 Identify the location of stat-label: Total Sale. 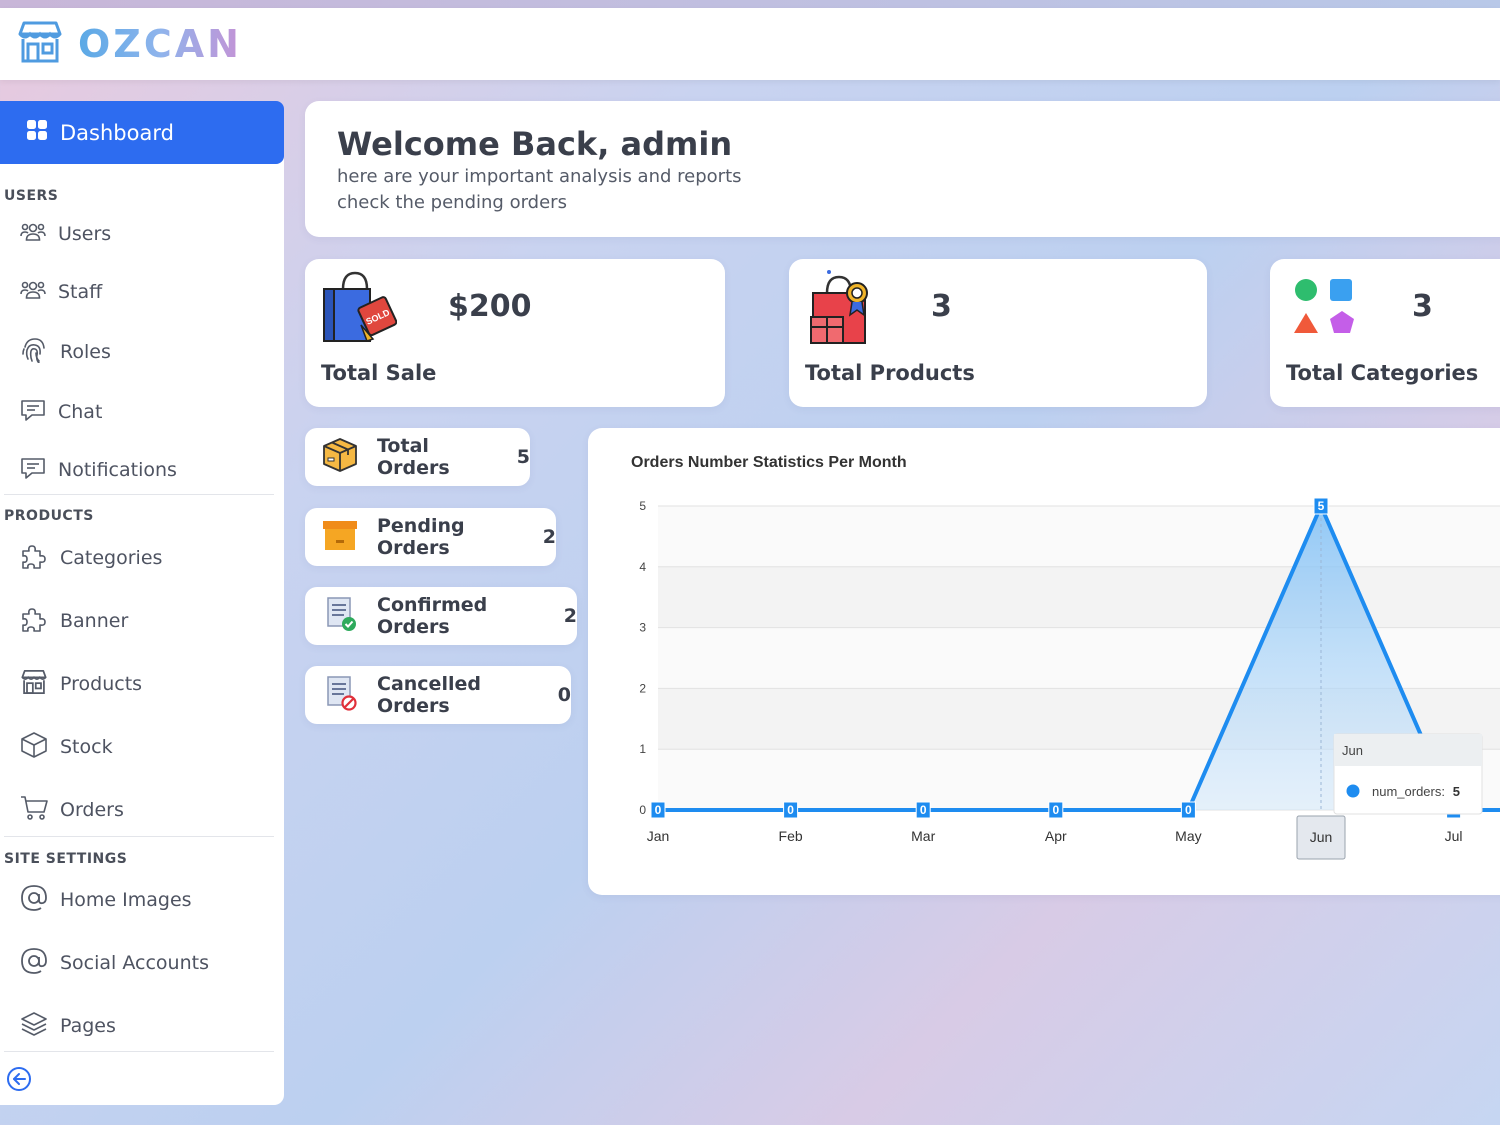
(379, 373).